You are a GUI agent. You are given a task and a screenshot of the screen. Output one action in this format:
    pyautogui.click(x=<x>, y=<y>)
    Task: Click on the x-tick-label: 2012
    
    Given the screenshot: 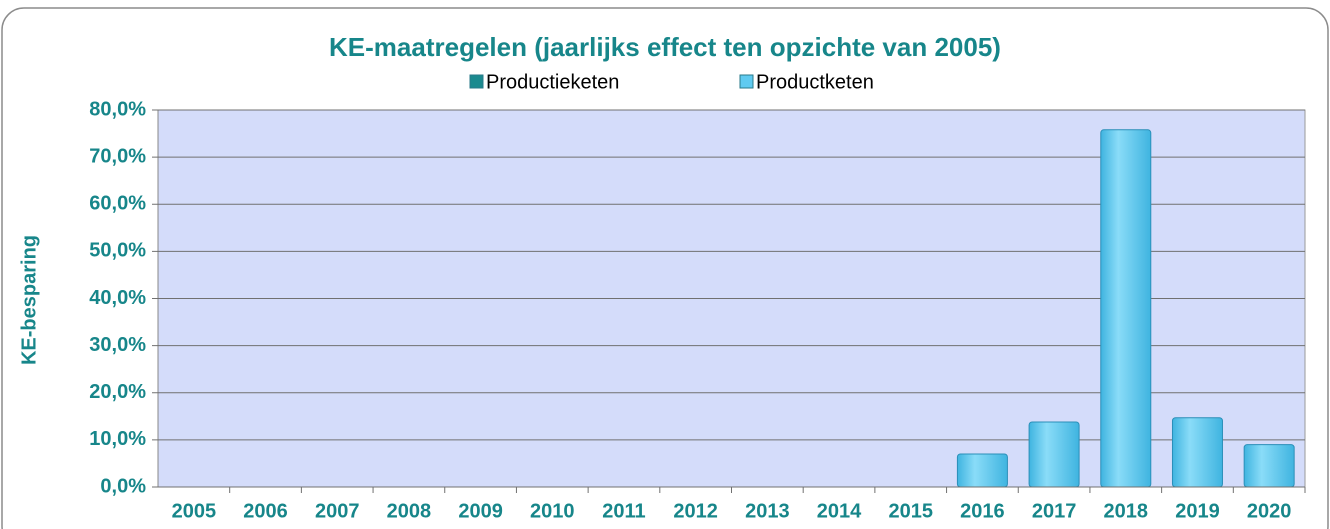 What is the action you would take?
    pyautogui.click(x=695, y=511)
    